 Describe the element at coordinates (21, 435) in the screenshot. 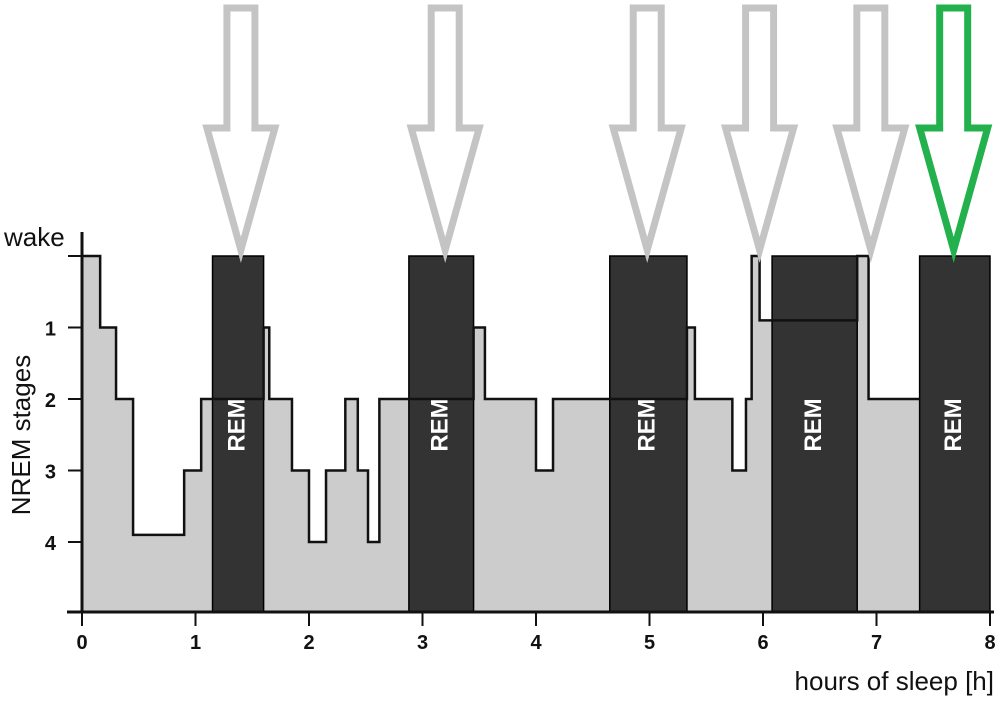

I see `y-axis-label: NREM stages` at that location.